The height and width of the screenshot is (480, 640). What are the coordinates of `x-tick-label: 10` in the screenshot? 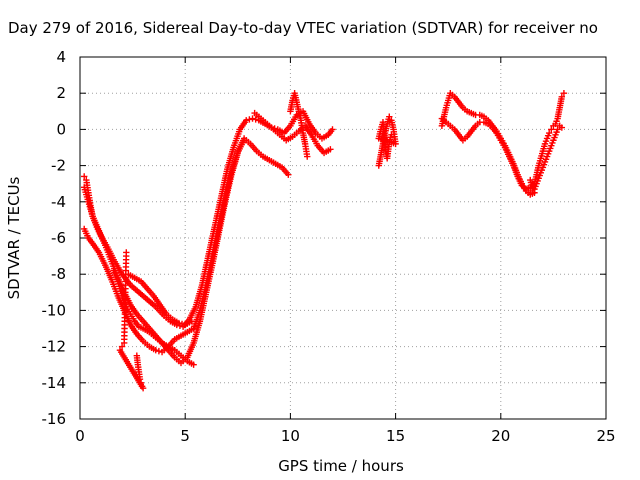 It's located at (290, 436).